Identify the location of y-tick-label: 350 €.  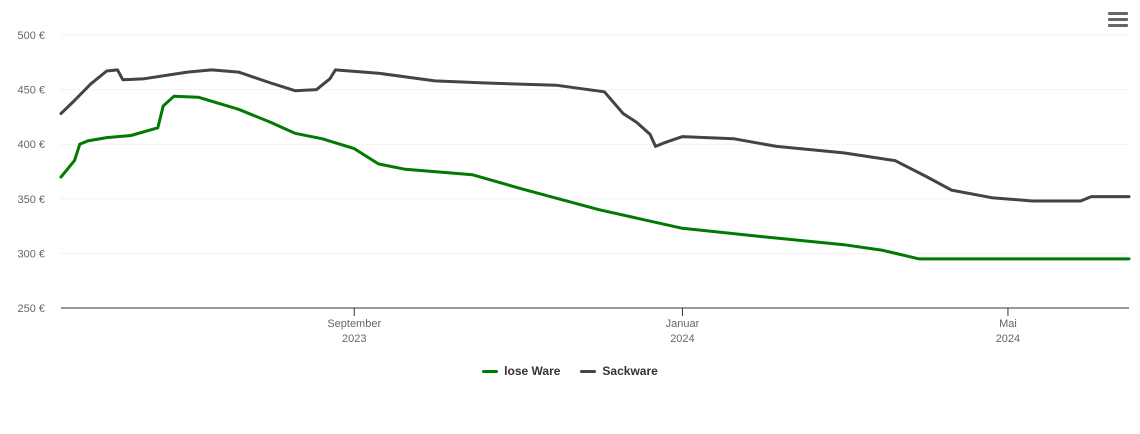
(31, 200).